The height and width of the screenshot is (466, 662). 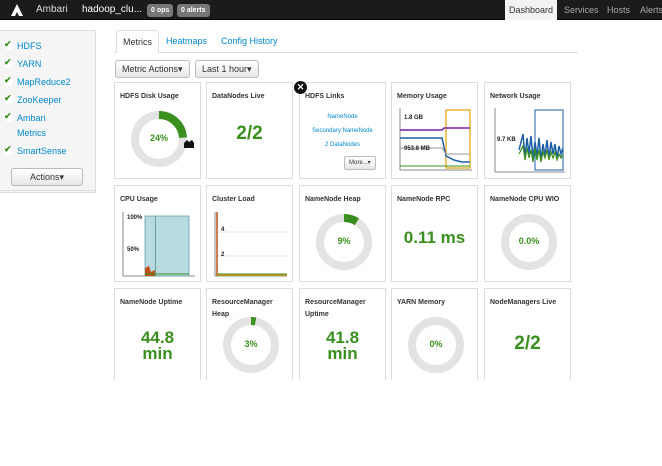 What do you see at coordinates (531, 10) in the screenshot?
I see `nav-dashboard: Dashboard` at bounding box center [531, 10].